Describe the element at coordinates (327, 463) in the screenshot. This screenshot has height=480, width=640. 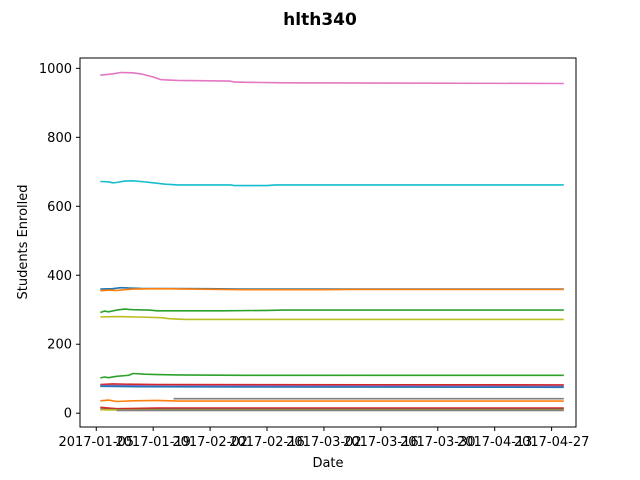
I see `x-axis-label: Date` at that location.